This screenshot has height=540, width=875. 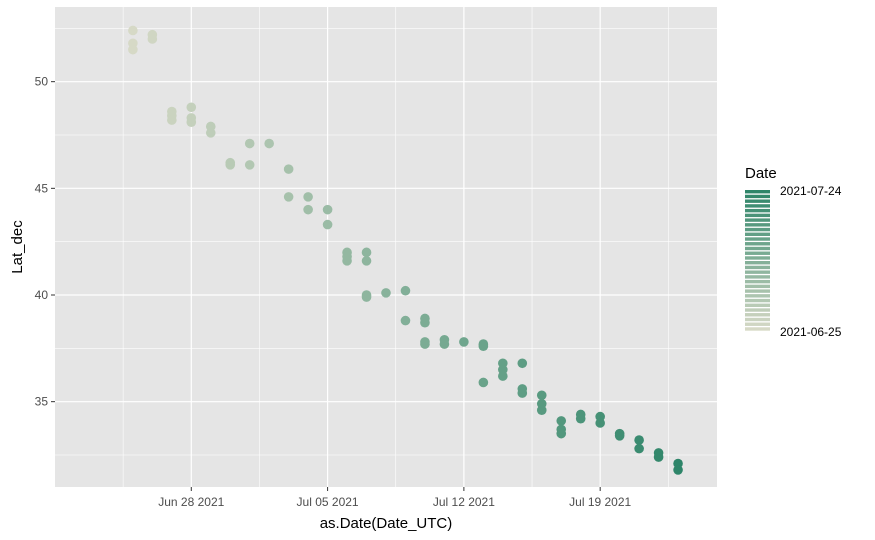 What do you see at coordinates (191, 502) in the screenshot?
I see `x-tick-label: Jun 28 2021` at bounding box center [191, 502].